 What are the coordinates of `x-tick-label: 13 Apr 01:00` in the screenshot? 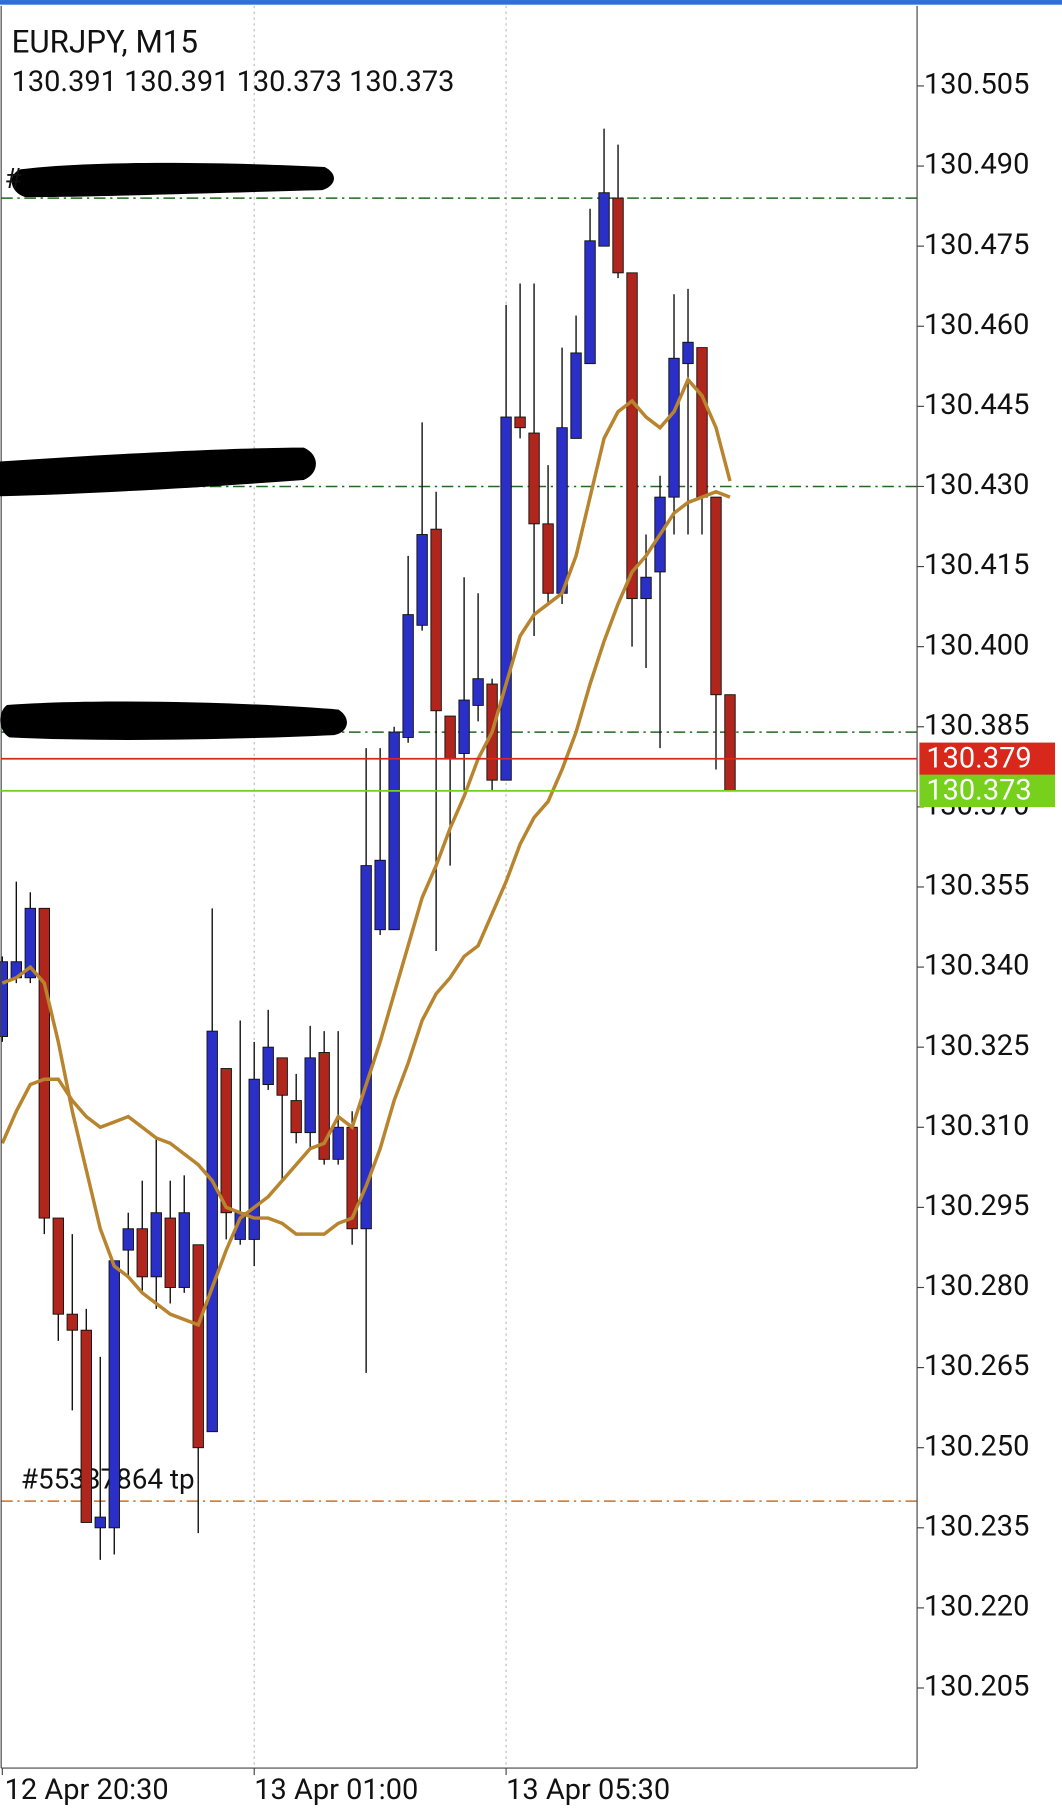 It's located at (336, 1790).